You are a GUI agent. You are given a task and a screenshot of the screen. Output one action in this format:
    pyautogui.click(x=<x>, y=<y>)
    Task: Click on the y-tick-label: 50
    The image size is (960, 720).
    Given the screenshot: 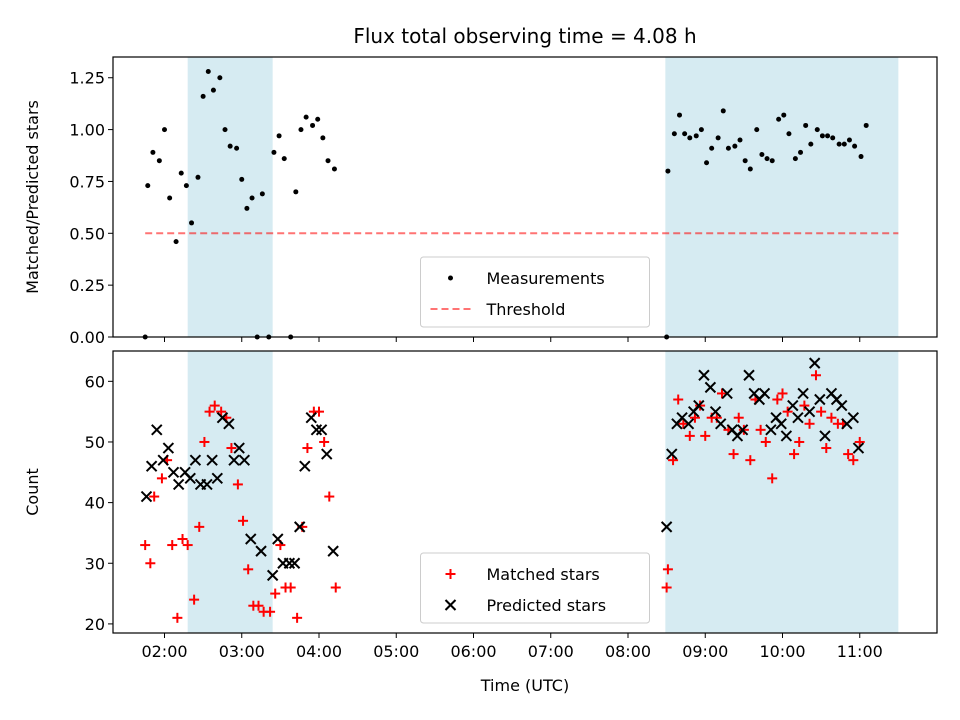 What is the action you would take?
    pyautogui.click(x=95, y=442)
    